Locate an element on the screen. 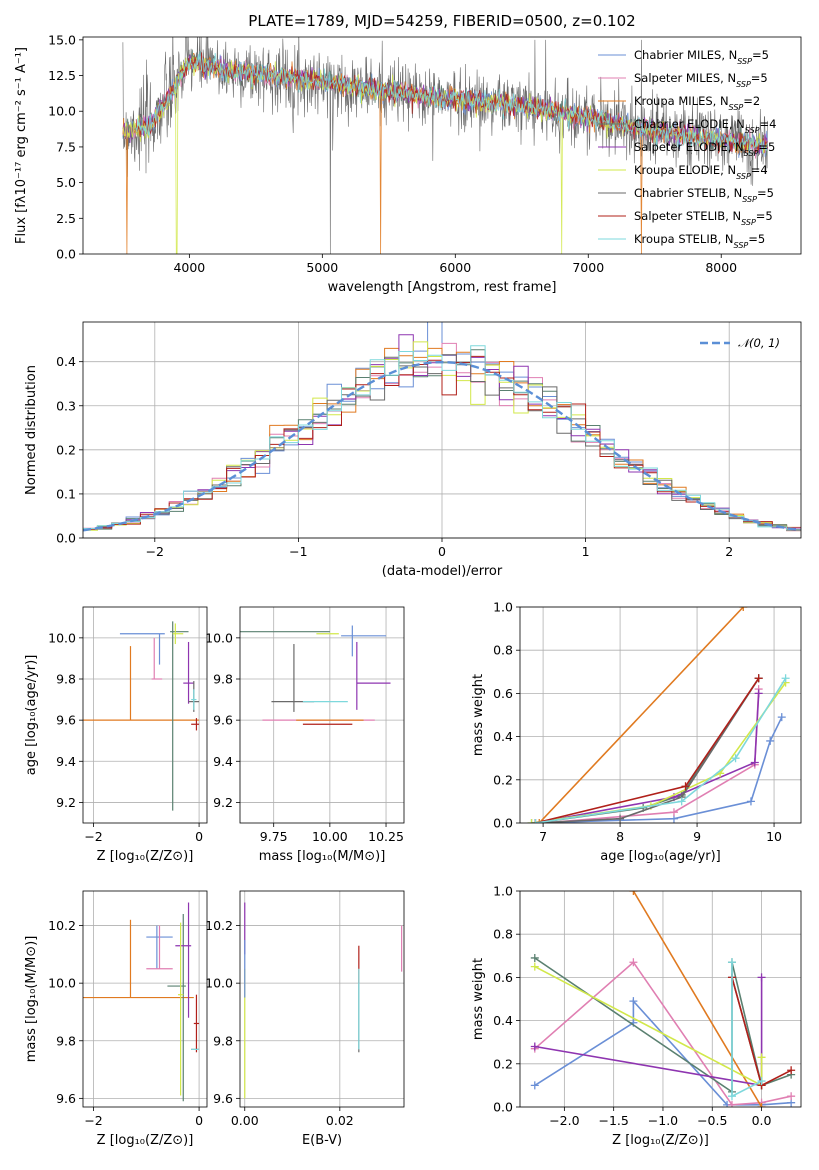 The image size is (819, 1170). x-tick-label: 10.25 is located at coordinates (386, 836).